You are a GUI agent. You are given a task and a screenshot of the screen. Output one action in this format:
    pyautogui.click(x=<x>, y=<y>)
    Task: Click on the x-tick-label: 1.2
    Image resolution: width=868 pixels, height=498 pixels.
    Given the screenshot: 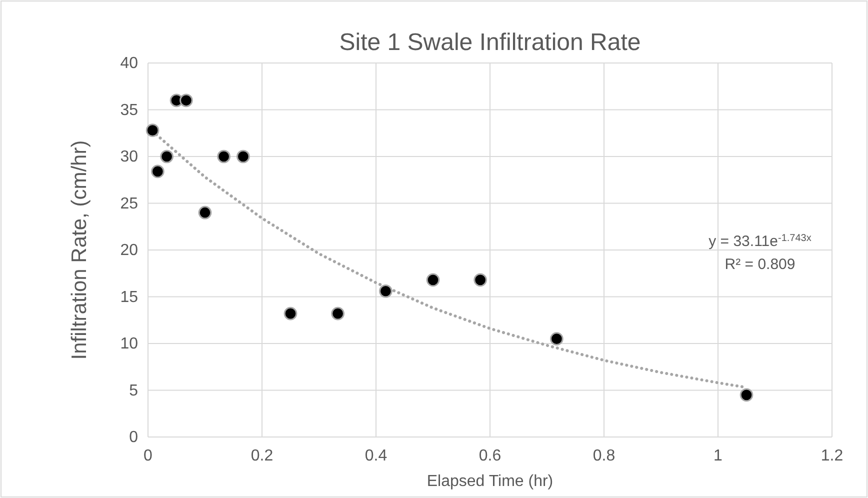 What is the action you would take?
    pyautogui.click(x=832, y=455)
    